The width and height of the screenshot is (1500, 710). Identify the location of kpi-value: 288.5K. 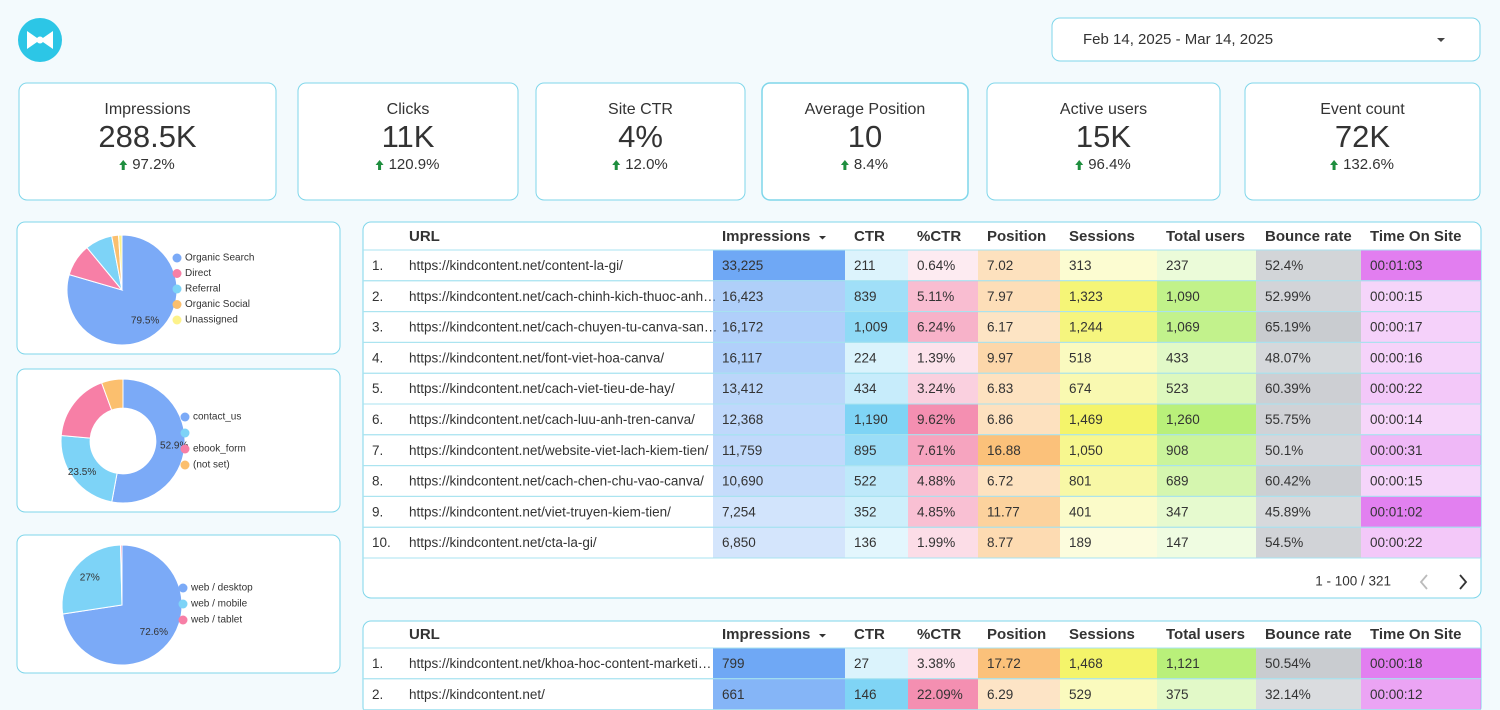
(147, 136).